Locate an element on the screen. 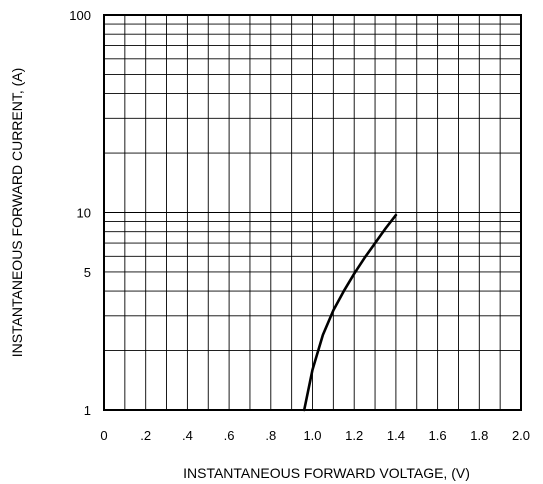  forward-current-curve is located at coordinates (350, 312).